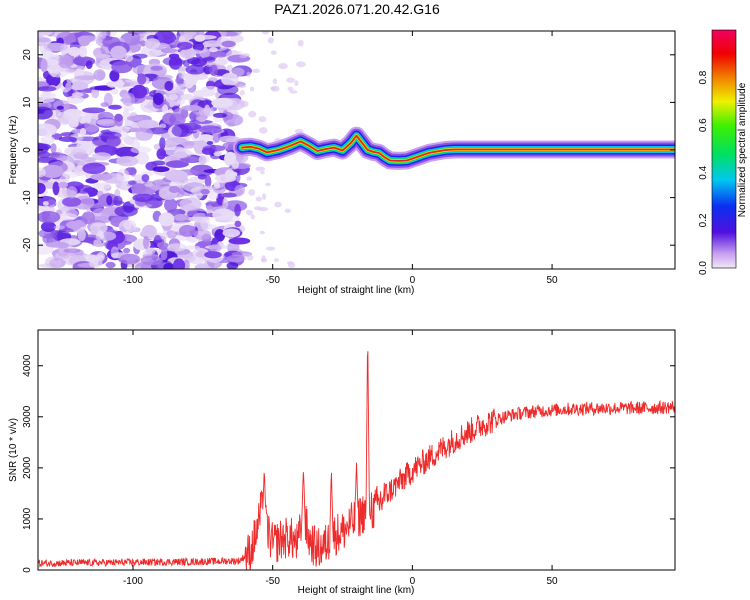 Image resolution: width=750 pixels, height=600 pixels. What do you see at coordinates (356, 290) in the screenshot?
I see `spectrogram-x-axis-label: Height of straight line (km)` at bounding box center [356, 290].